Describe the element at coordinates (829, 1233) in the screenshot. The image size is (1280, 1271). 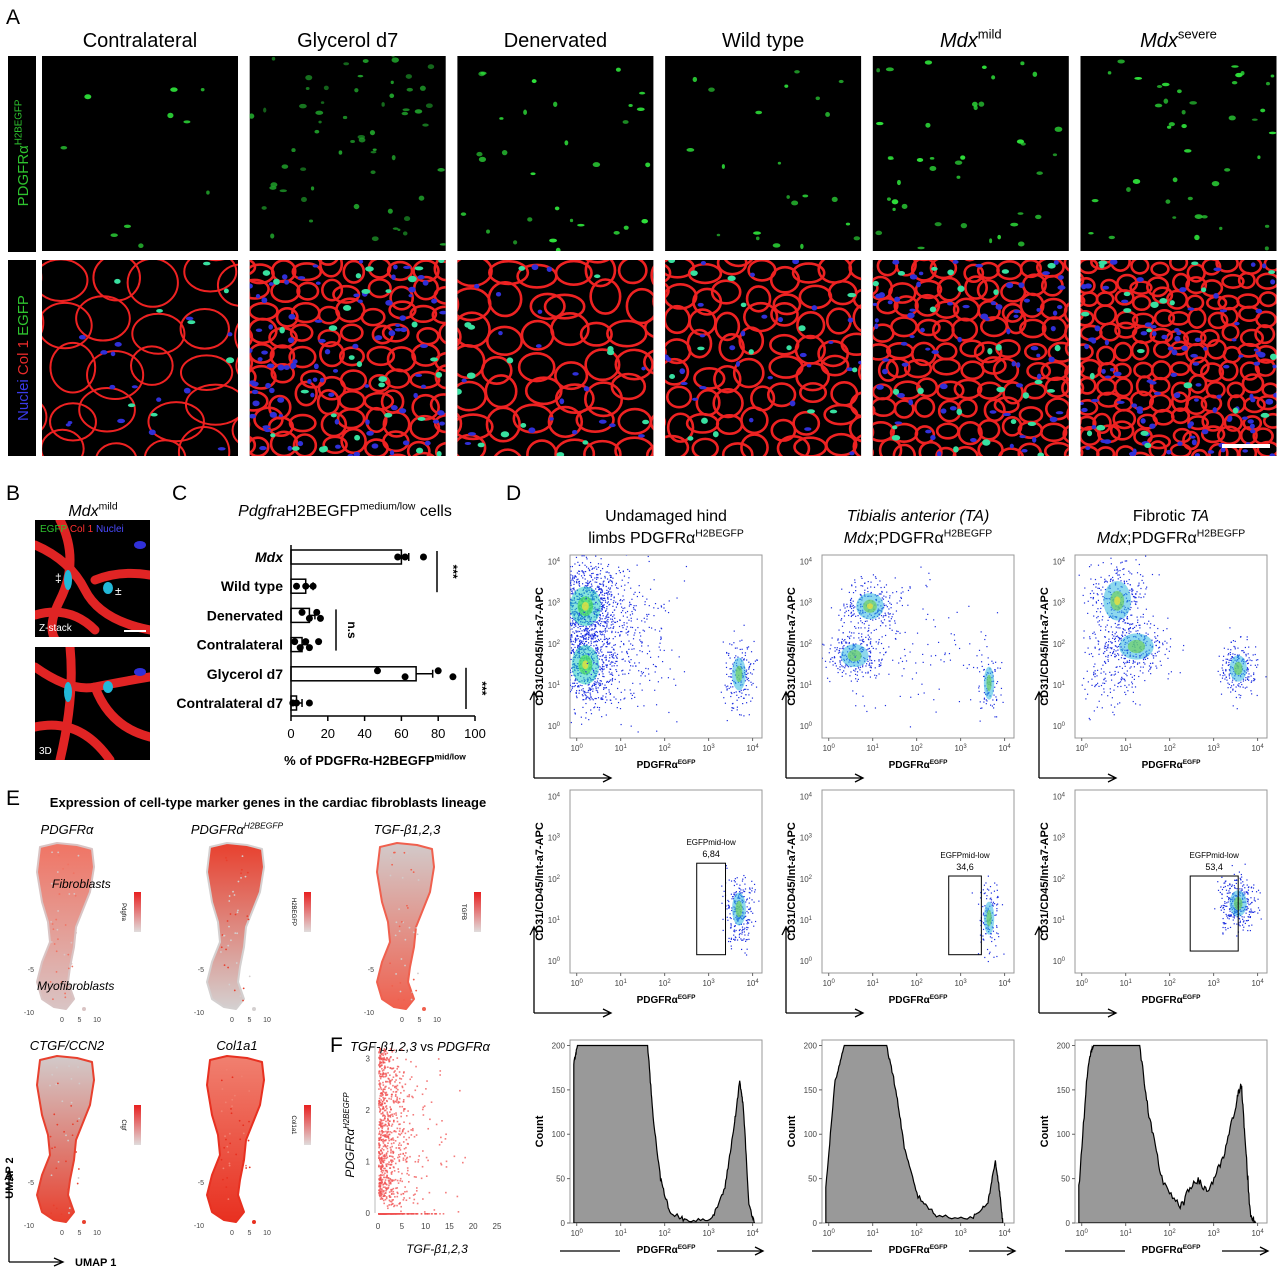
I see `x-tick-label: 100` at that location.